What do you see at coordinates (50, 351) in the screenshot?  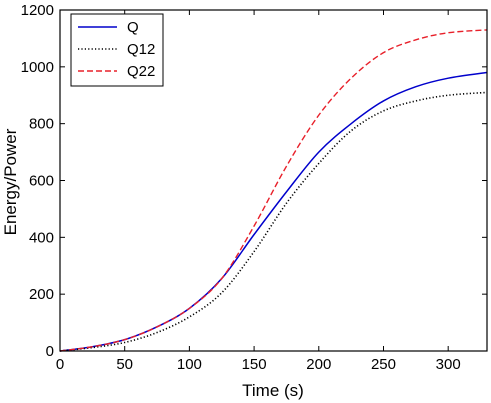 I see `y-tick-label: 0` at bounding box center [50, 351].